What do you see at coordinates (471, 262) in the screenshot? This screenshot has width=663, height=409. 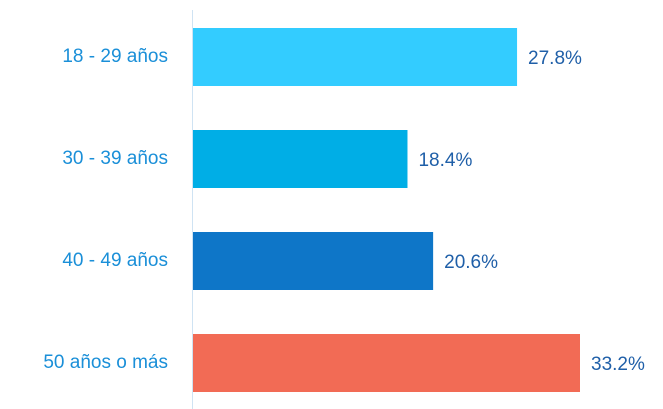 I see `value-label: 20.6%` at bounding box center [471, 262].